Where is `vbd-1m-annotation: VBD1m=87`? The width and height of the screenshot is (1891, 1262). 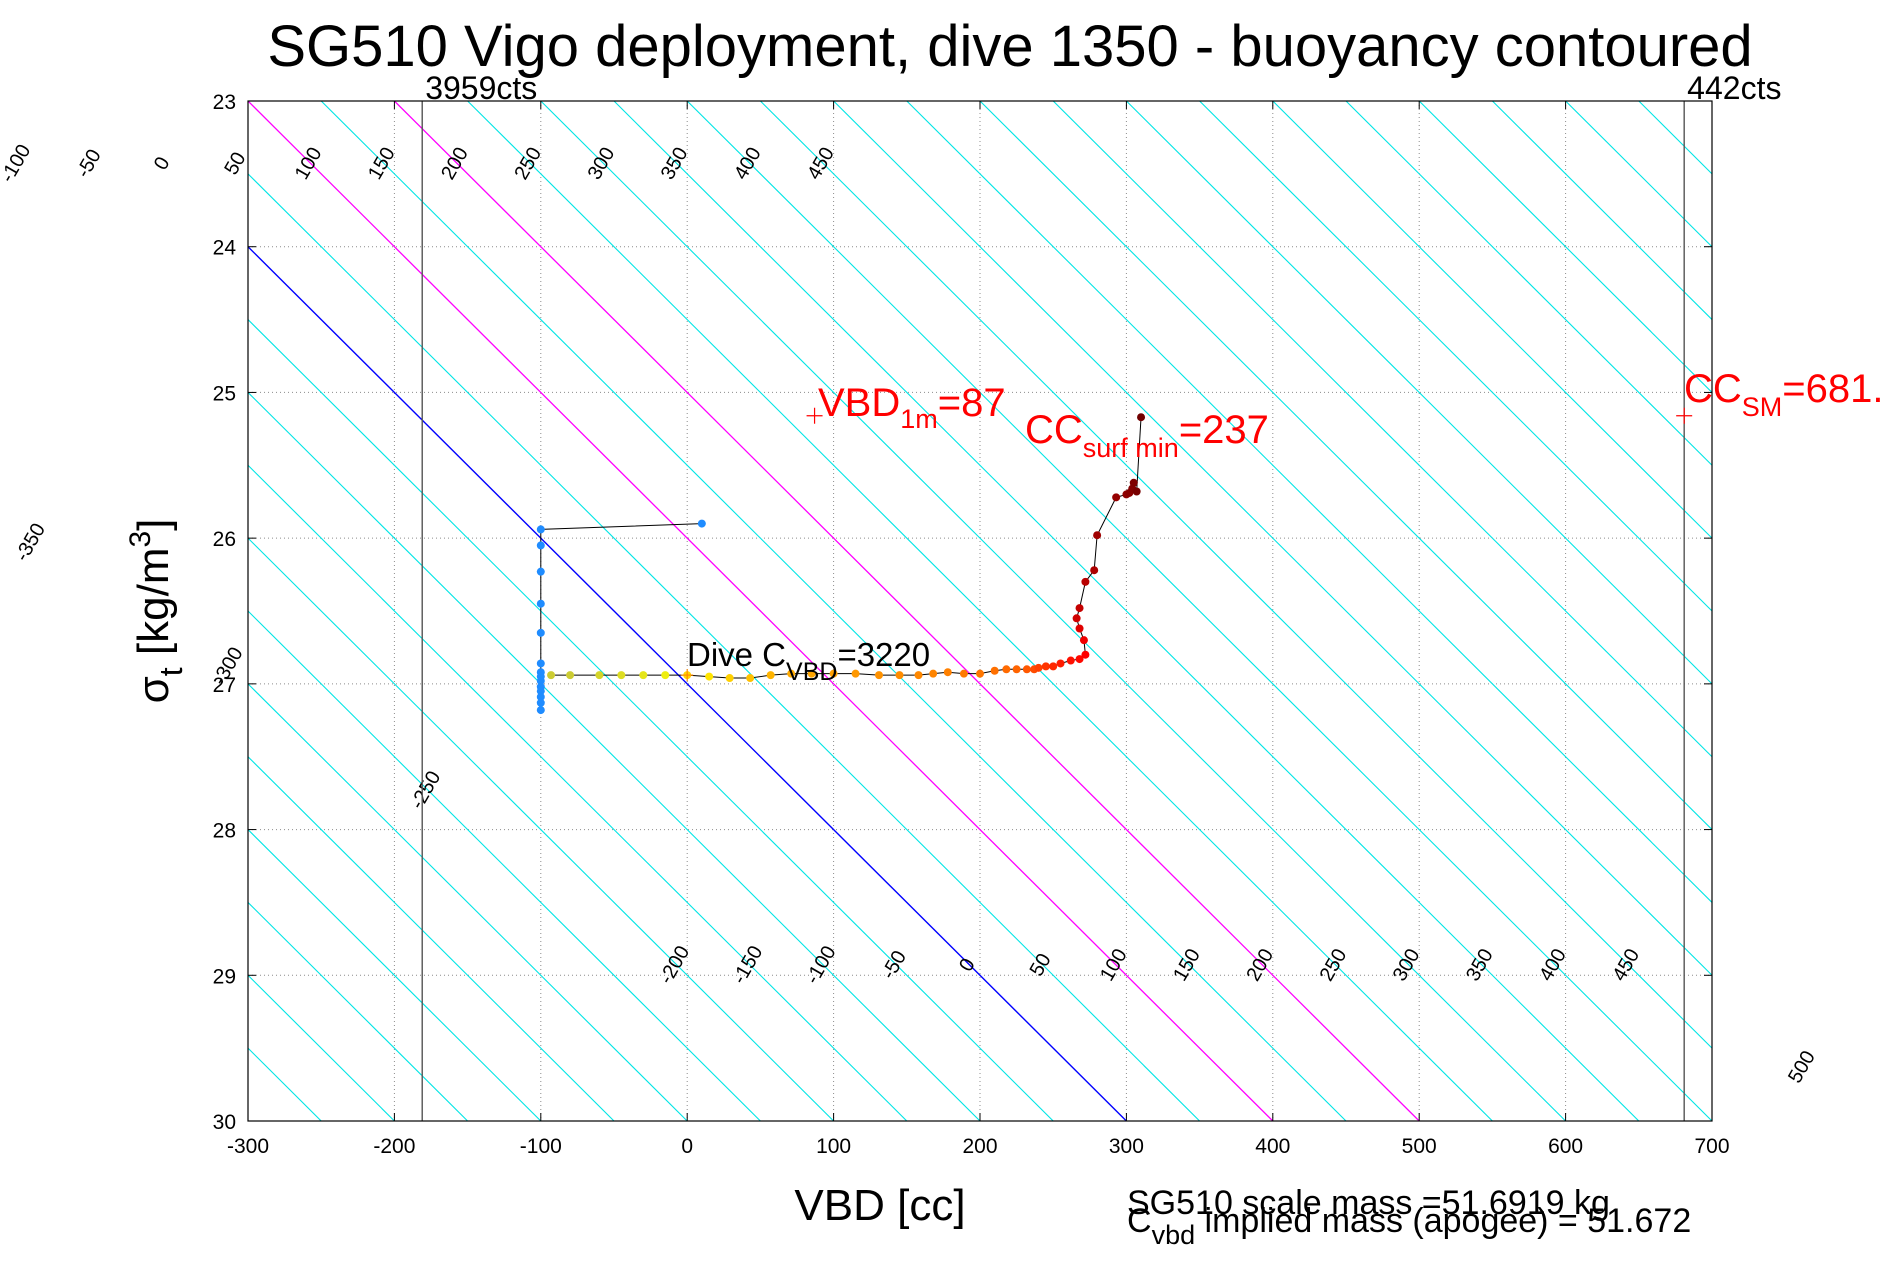
vbd-1m-annotation: VBD1m=87 is located at coordinates (912, 407).